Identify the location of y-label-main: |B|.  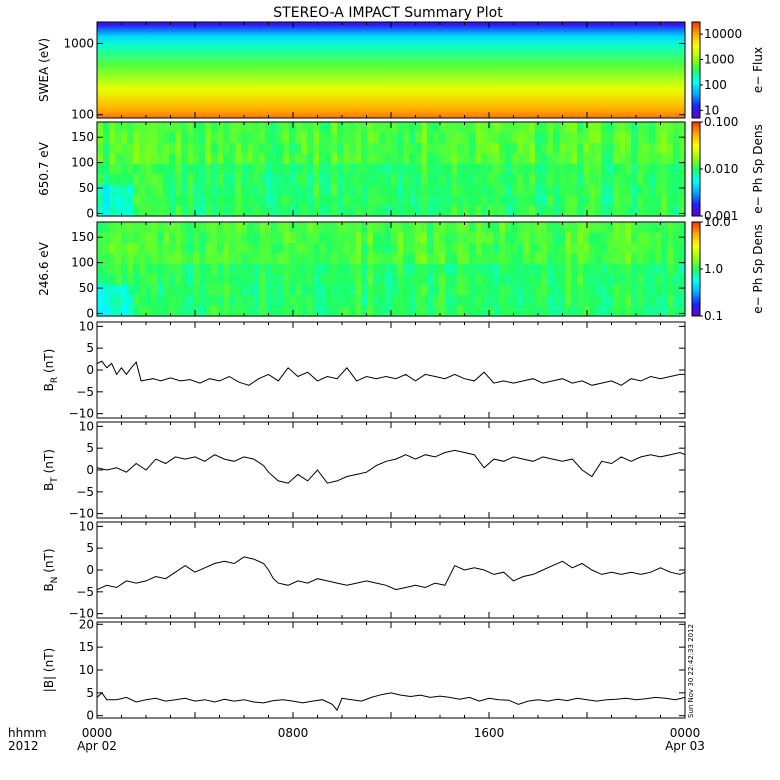
(49, 684).